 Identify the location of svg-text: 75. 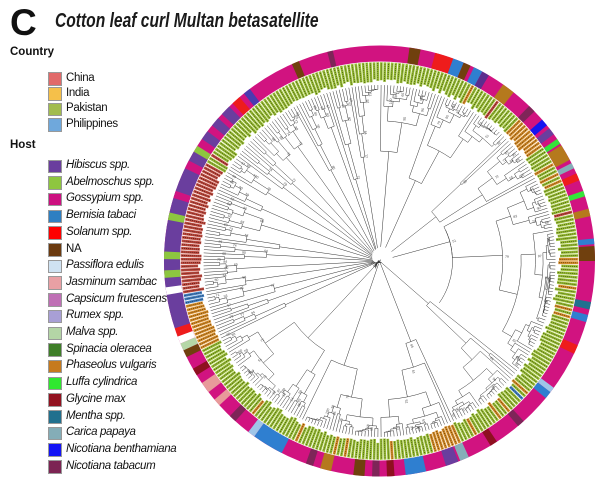
(219, 260).